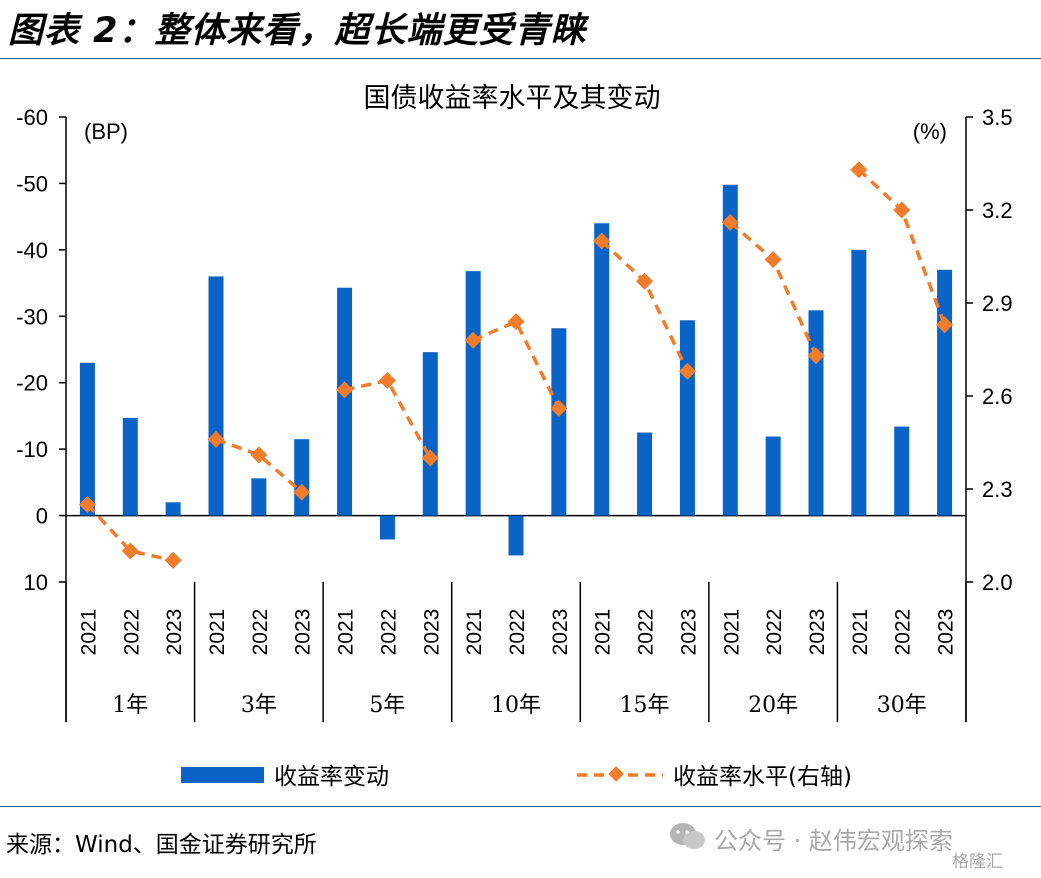  Describe the element at coordinates (222, 775) in the screenshot. I see `legend-bar-swatch` at that location.